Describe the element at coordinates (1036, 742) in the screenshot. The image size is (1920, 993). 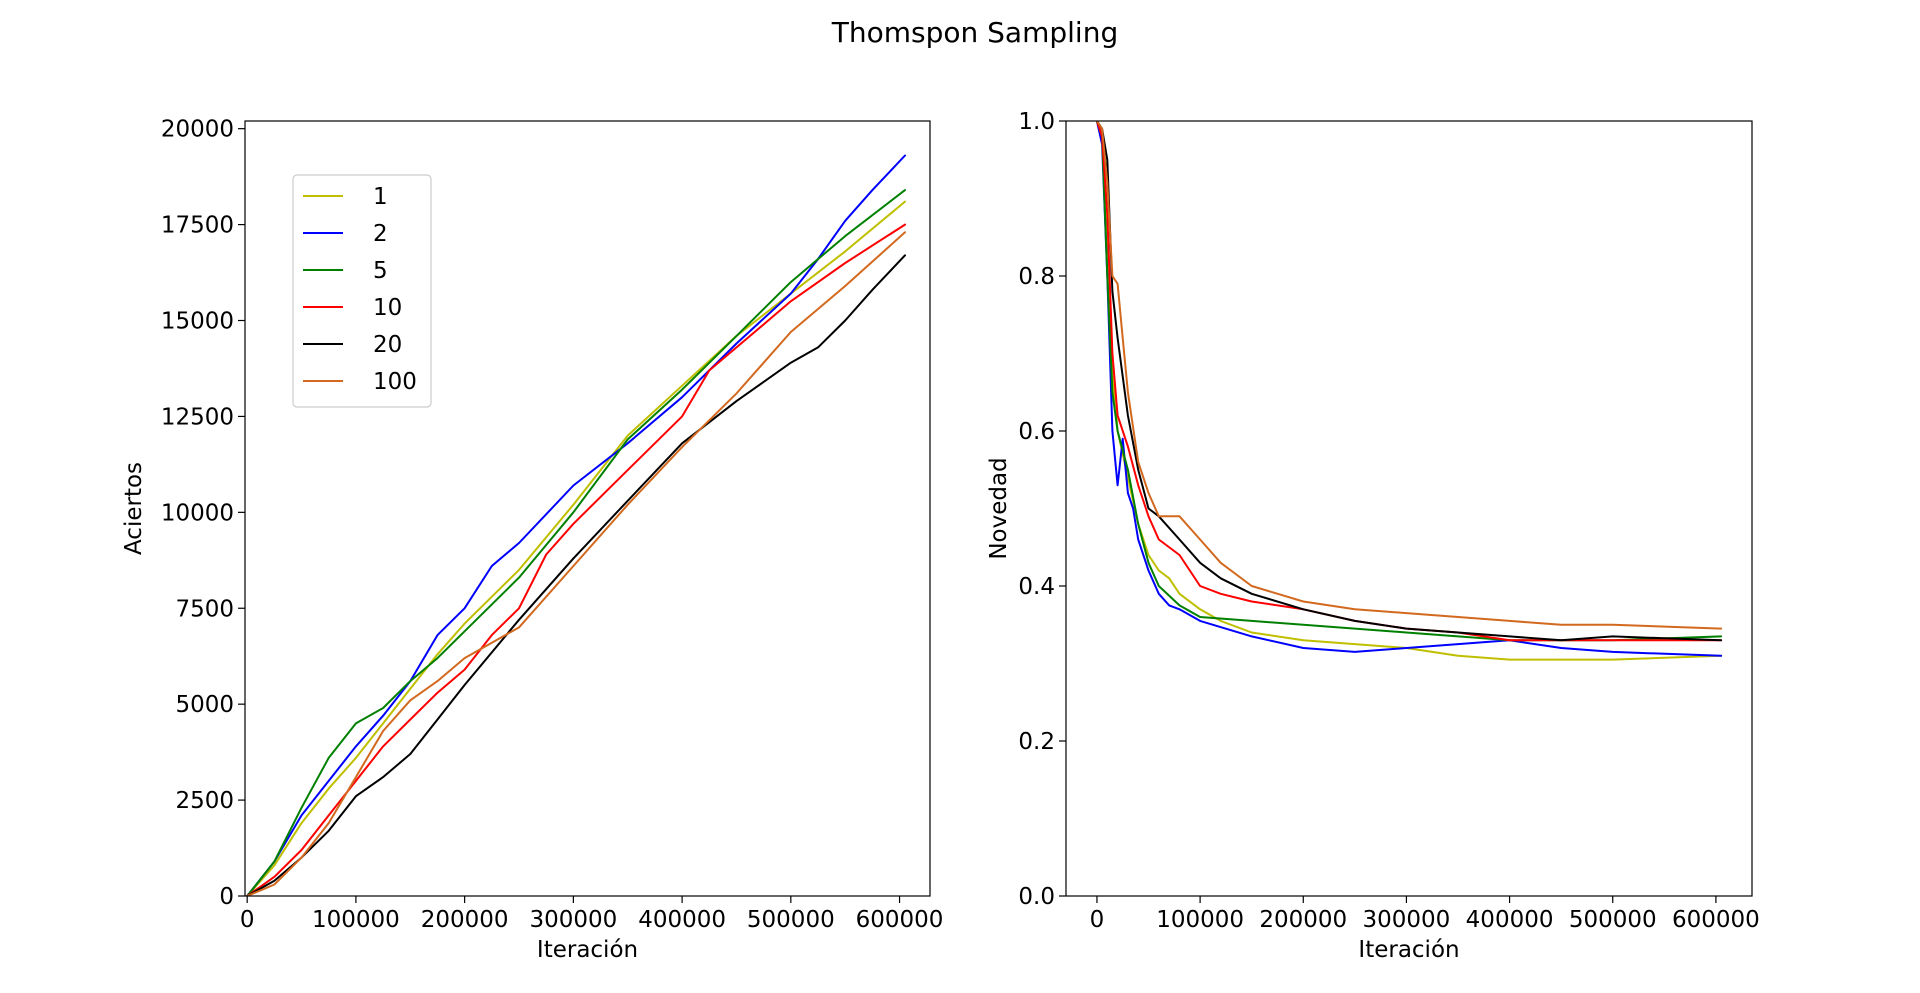
I see `y-tick-label: 0.2` at that location.